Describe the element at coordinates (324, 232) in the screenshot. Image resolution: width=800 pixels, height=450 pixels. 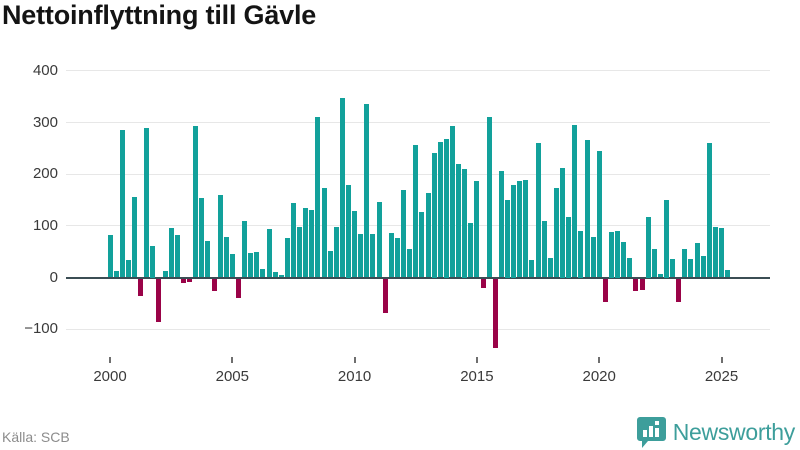
I see `bar-2008-Q4` at that location.